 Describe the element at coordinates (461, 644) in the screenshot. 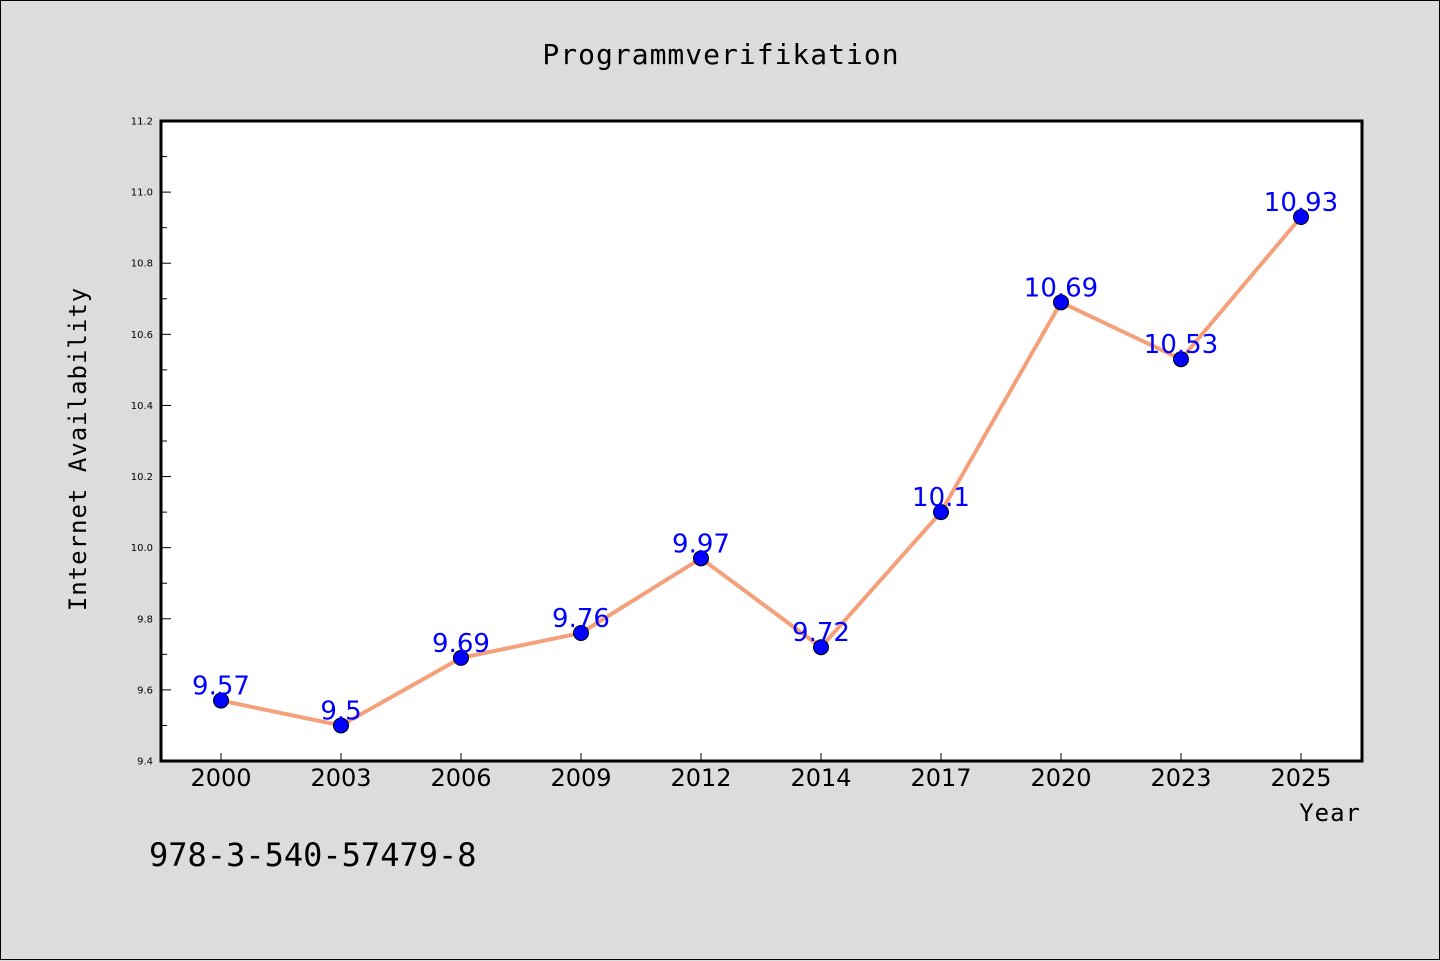

I see `data-label: 9.69` at that location.